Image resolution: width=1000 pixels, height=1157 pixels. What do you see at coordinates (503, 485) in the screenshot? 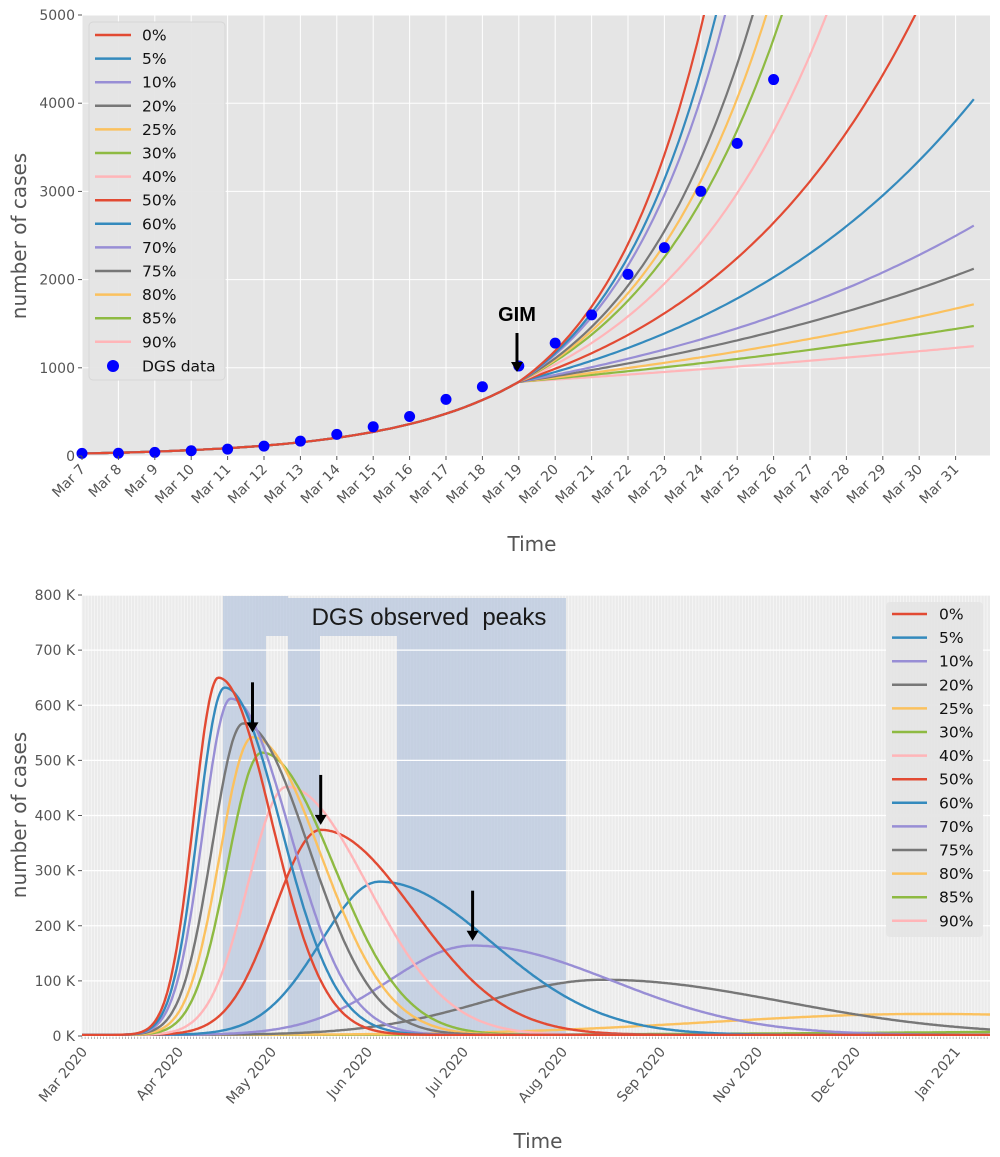
I see `x-tick-label: Mar 19` at bounding box center [503, 485].